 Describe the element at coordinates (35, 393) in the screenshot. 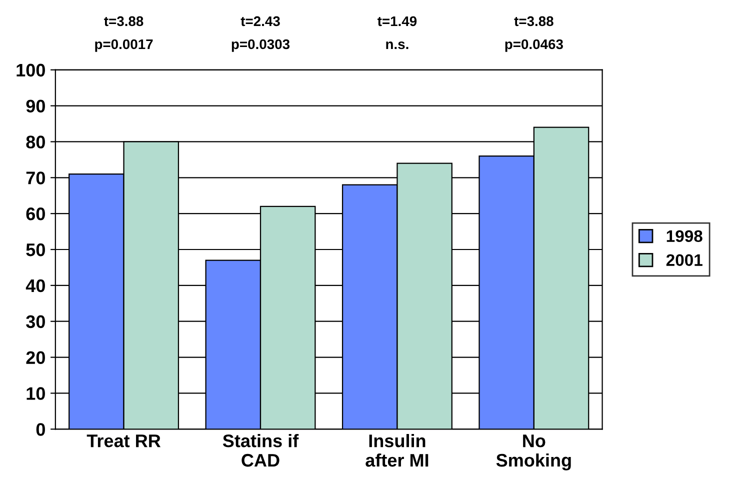

I see `y-tick-label: 10` at that location.